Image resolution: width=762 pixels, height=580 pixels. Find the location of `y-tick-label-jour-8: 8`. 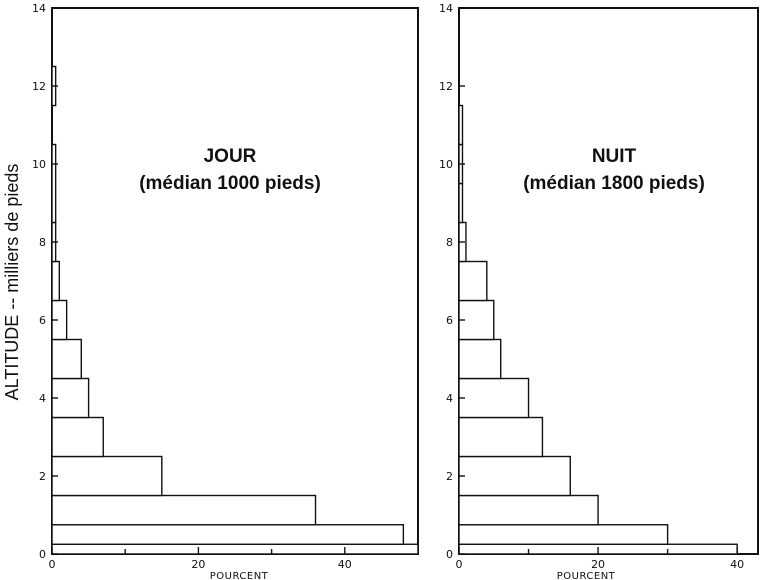

y-tick-label-jour-8: 8 is located at coordinates (42, 242).